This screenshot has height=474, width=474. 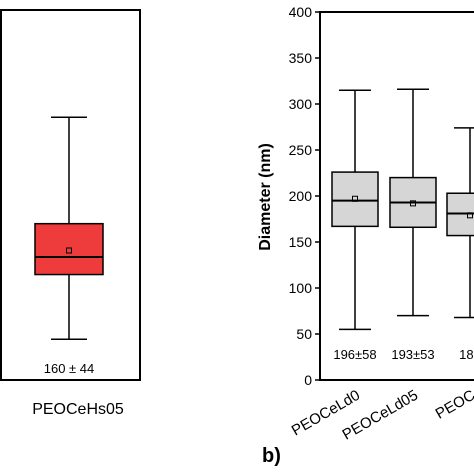 I want to click on y-tick-label: 350, so click(x=301, y=58).